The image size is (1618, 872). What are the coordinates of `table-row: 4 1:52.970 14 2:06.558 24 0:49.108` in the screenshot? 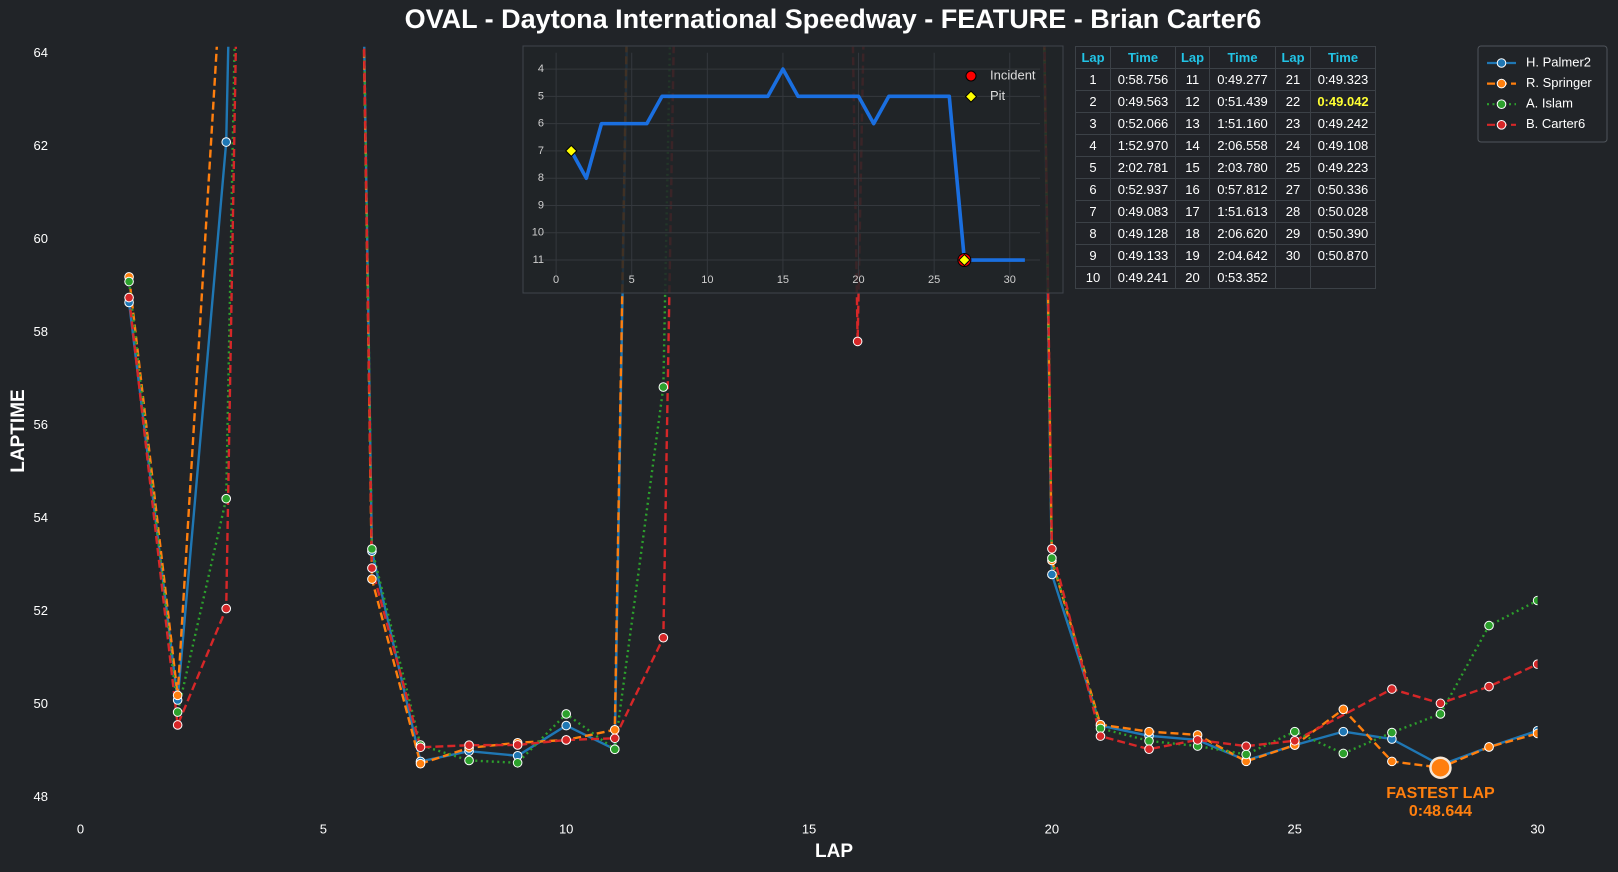 It's located at (1225, 145).